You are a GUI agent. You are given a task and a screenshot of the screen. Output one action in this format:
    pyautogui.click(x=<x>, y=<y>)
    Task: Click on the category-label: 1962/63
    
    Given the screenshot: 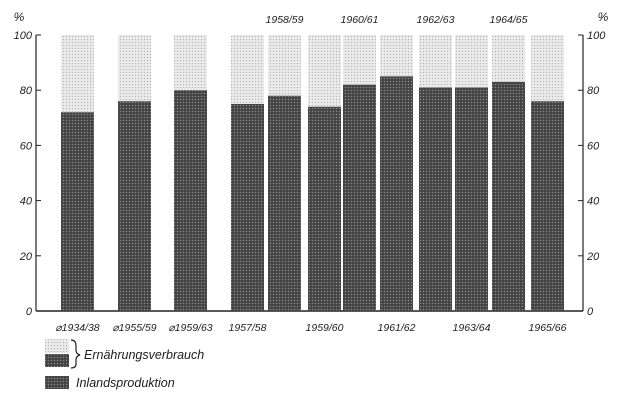 What is the action you would take?
    pyautogui.click(x=436, y=20)
    